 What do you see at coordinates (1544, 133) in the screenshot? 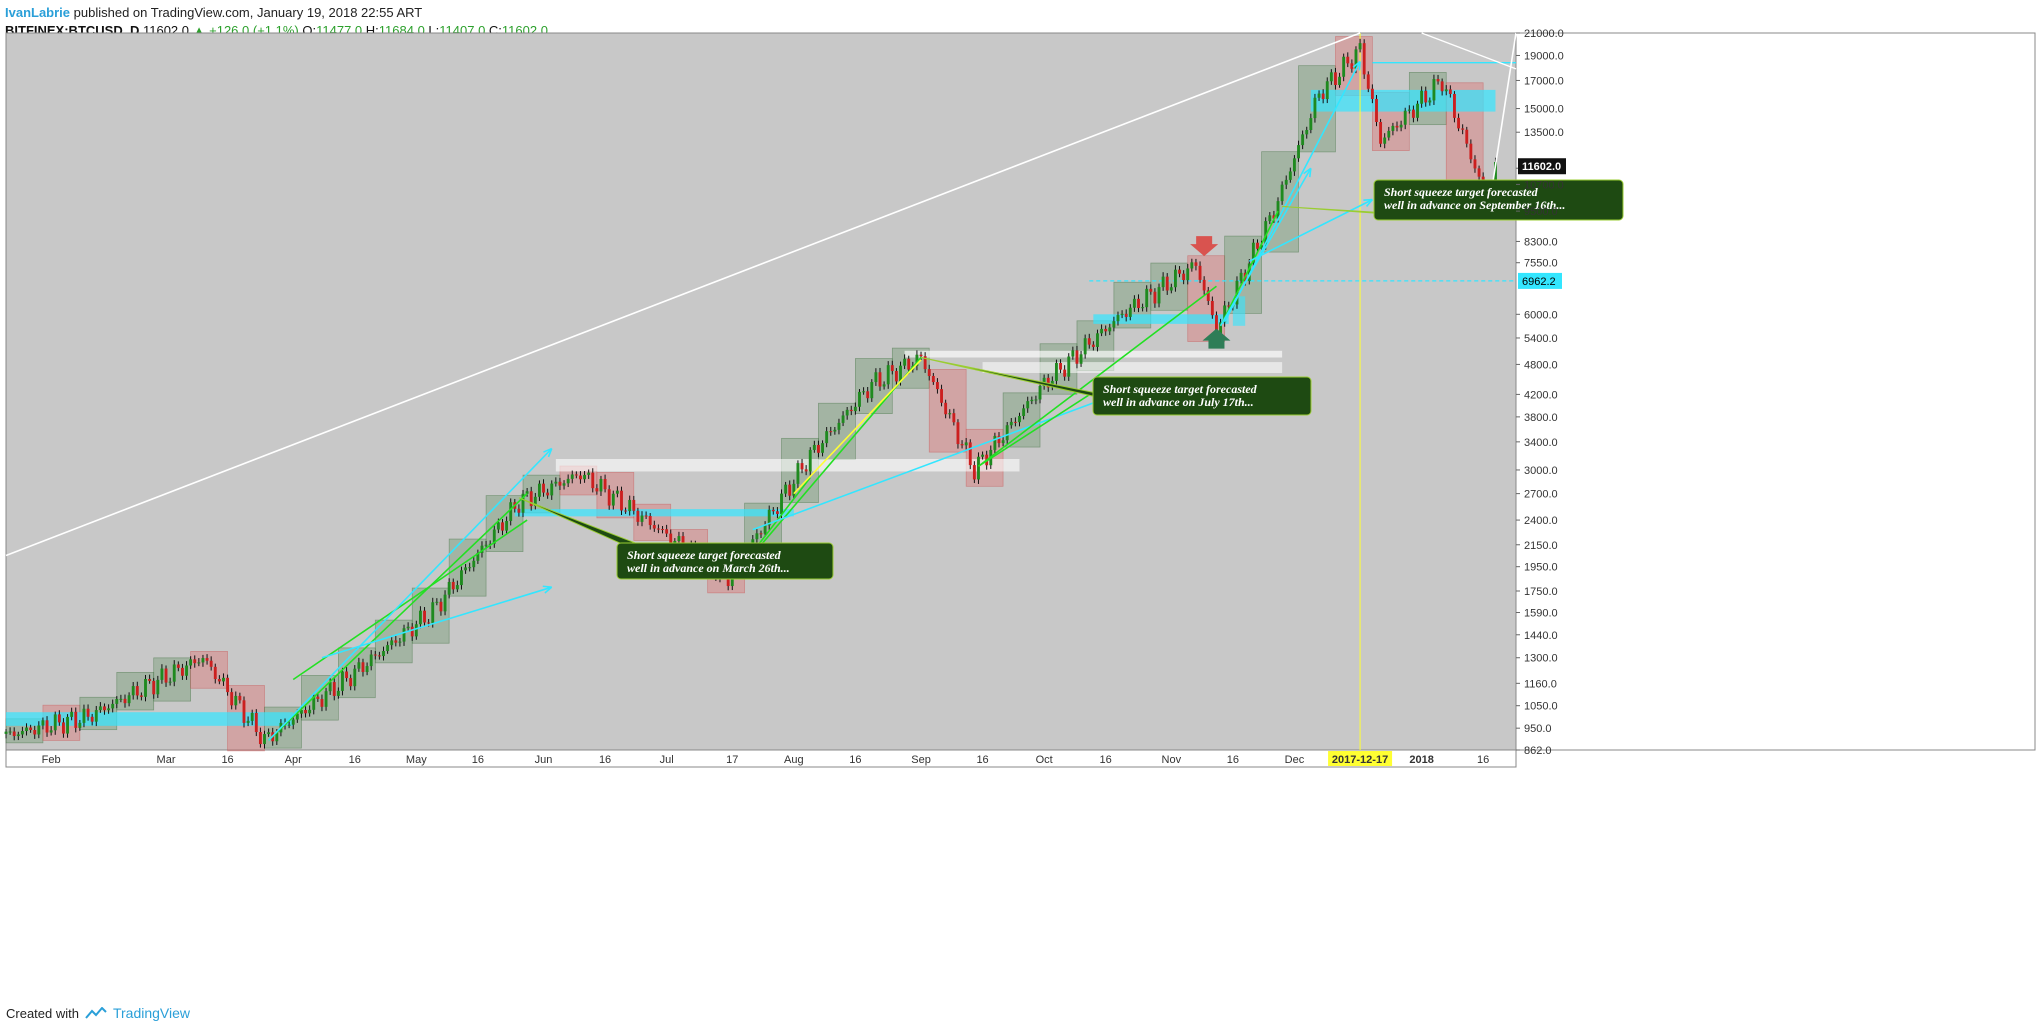
I see `price-tick-label: 13500.0` at bounding box center [1544, 133].